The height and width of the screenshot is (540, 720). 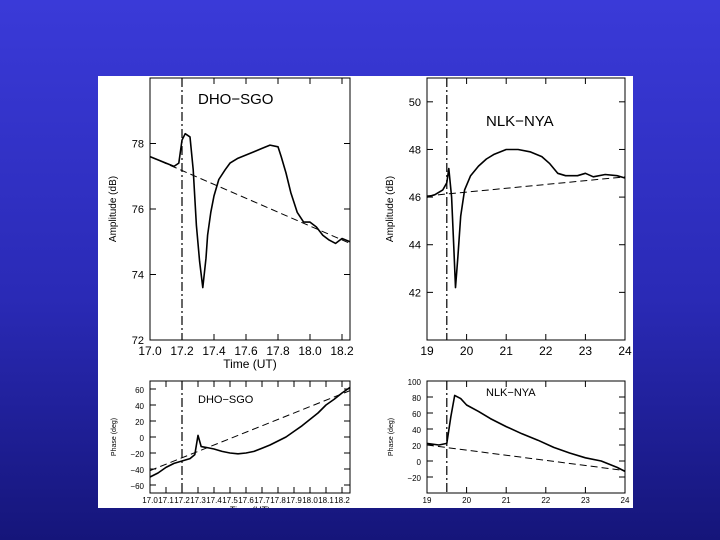 I want to click on y-tick-label: 76, so click(x=138, y=210).